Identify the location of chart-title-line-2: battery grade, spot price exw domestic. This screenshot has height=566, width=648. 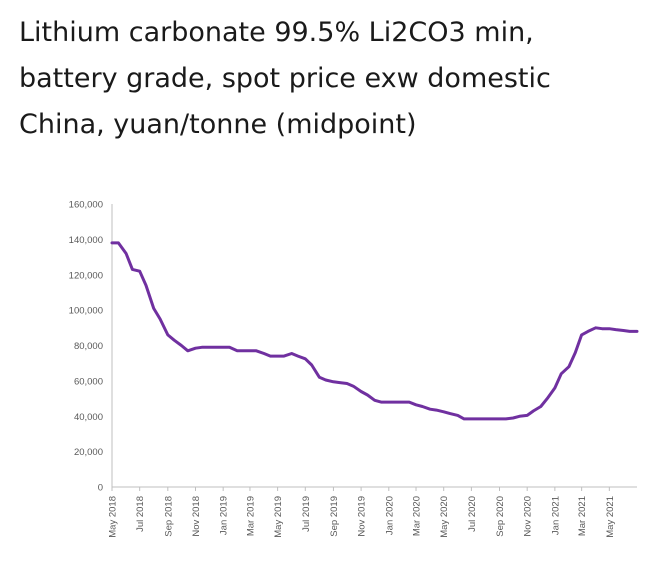
(285, 78).